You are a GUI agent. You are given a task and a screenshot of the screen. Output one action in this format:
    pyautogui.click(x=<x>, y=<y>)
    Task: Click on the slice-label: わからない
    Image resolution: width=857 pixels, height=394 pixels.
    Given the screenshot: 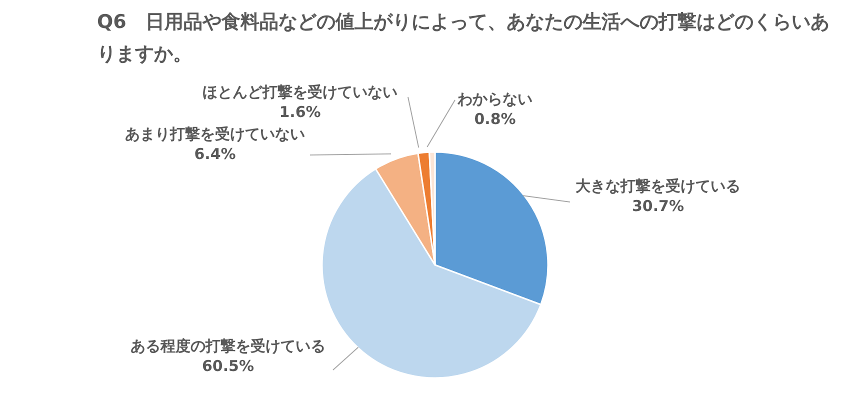 What is the action you would take?
    pyautogui.click(x=494, y=99)
    